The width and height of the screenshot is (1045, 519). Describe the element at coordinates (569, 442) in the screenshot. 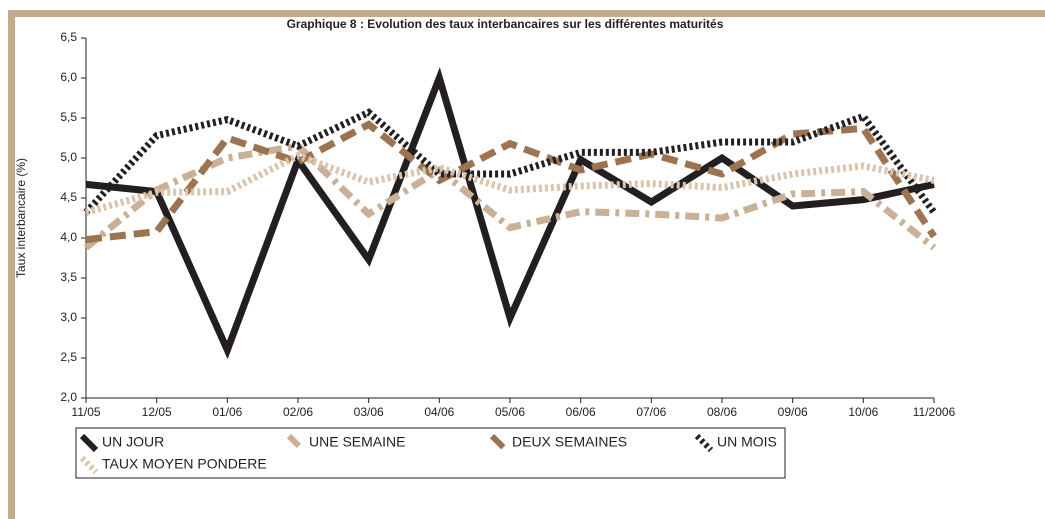

I see `legend-label: DEUX SEMAINES` at that location.